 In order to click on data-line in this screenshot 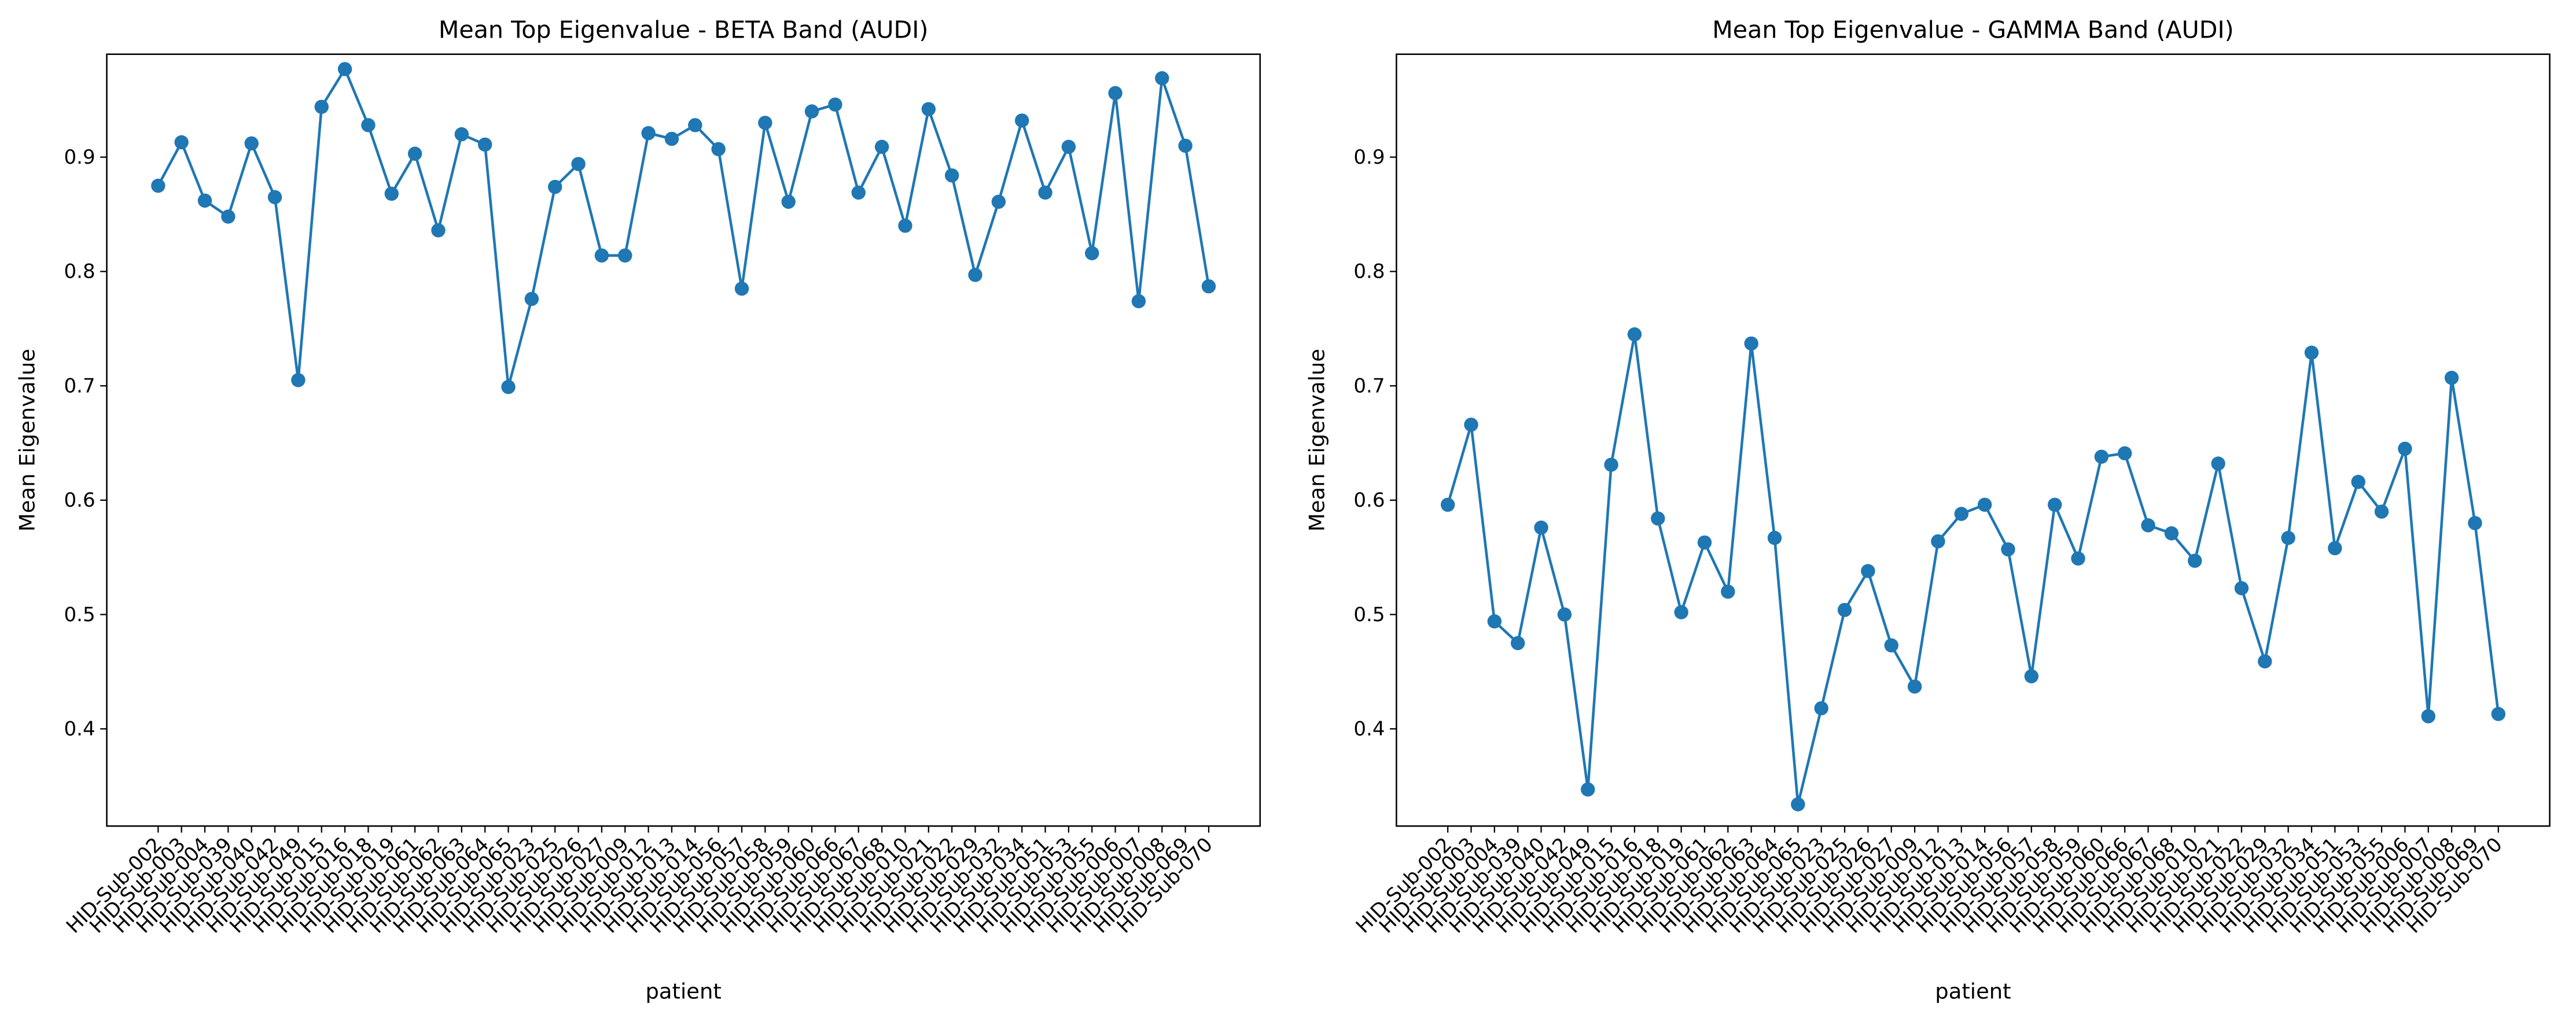, I will do `click(683, 227)`.